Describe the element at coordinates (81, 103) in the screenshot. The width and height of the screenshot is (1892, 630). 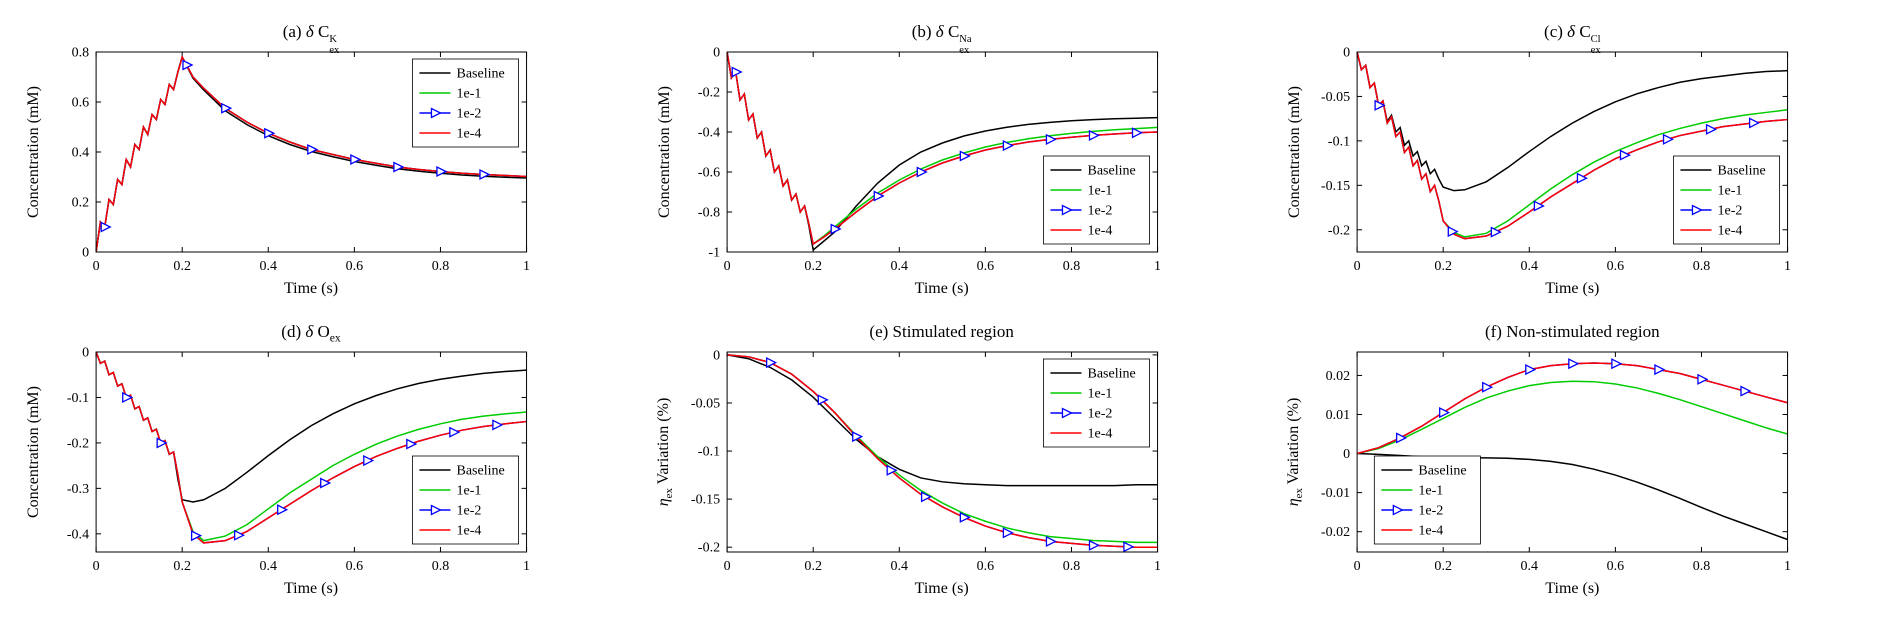
I see `y-tick-label: 0.6` at that location.